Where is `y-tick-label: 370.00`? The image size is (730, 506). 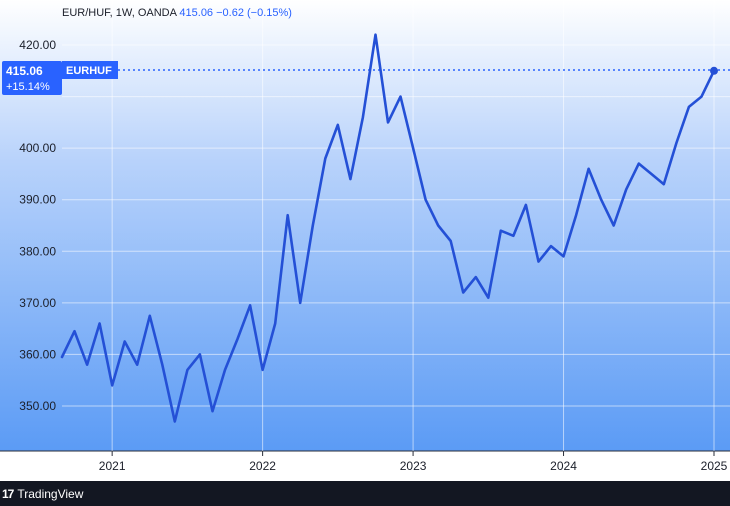 y-tick-label: 370.00 is located at coordinates (37, 303).